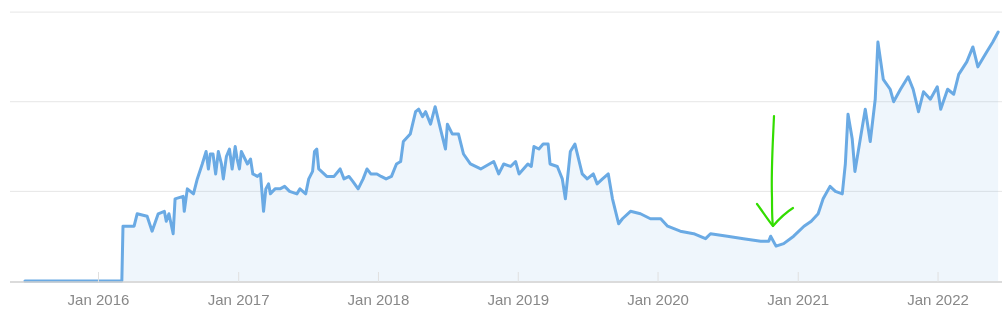 This screenshot has height=321, width=1005. What do you see at coordinates (658, 299) in the screenshot?
I see `x-tick-label: Jan 2020` at bounding box center [658, 299].